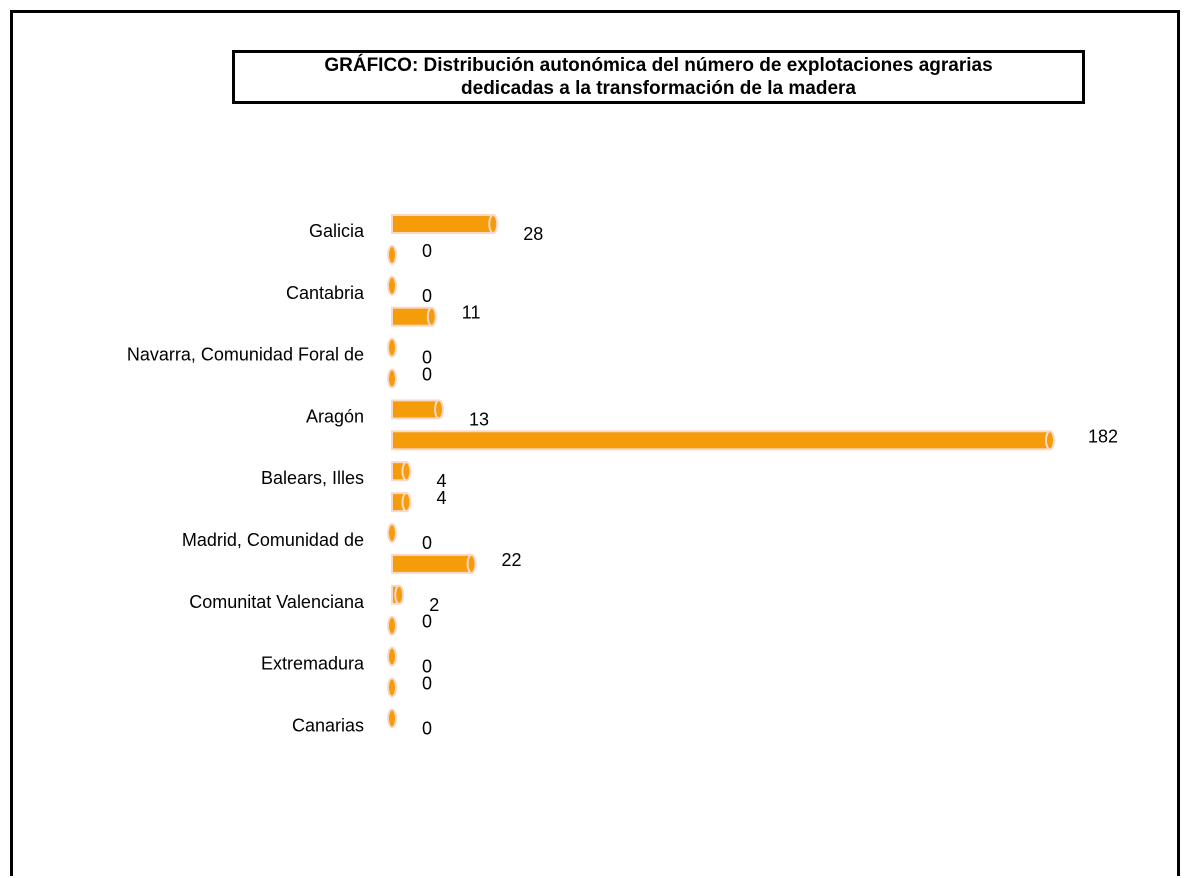 This screenshot has width=1184, height=878. I want to click on value-label: 2, so click(434, 605).